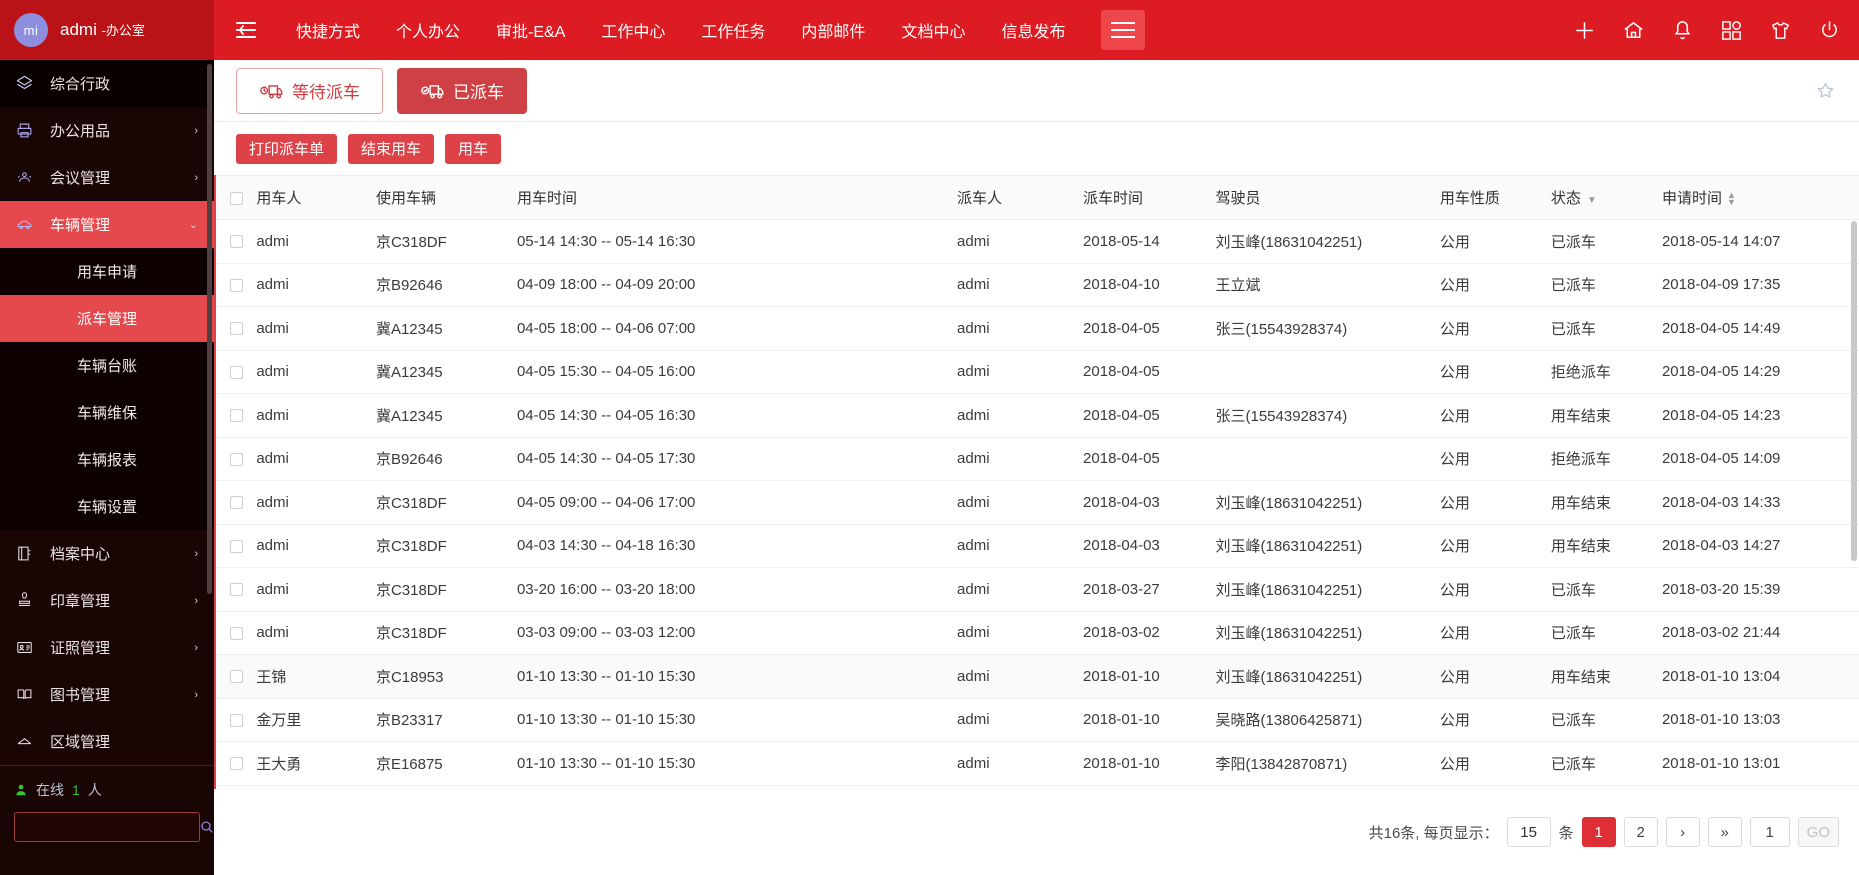  What do you see at coordinates (833, 32) in the screenshot?
I see `topnav-item-5: 内部邮件` at bounding box center [833, 32].